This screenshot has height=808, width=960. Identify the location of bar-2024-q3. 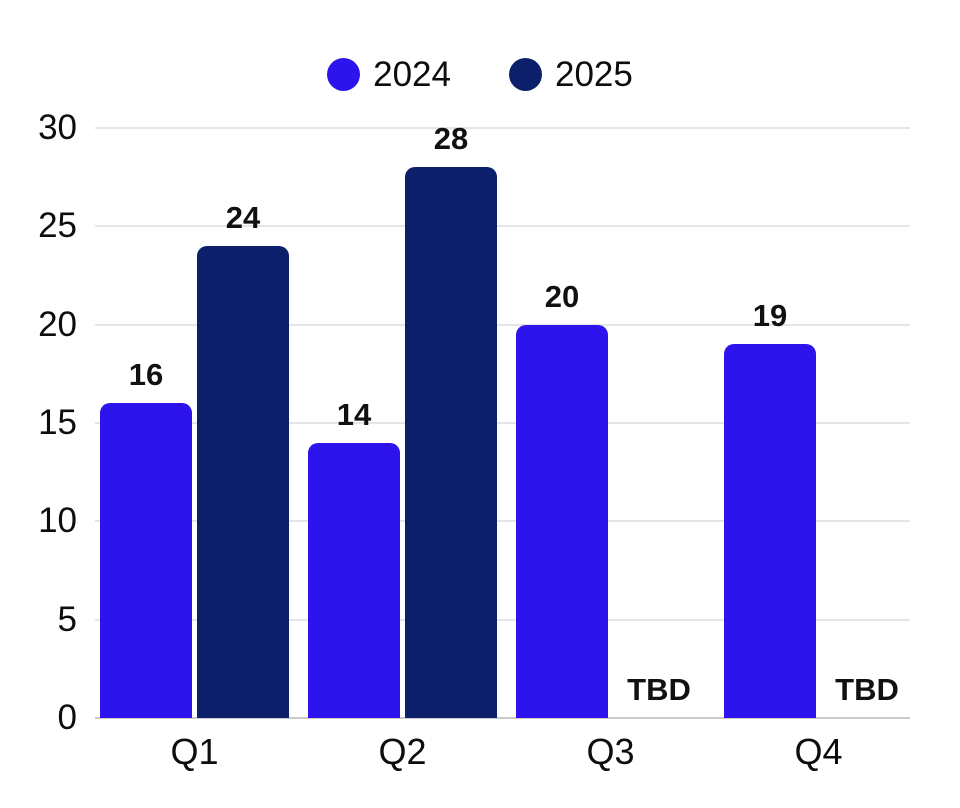
(562, 521).